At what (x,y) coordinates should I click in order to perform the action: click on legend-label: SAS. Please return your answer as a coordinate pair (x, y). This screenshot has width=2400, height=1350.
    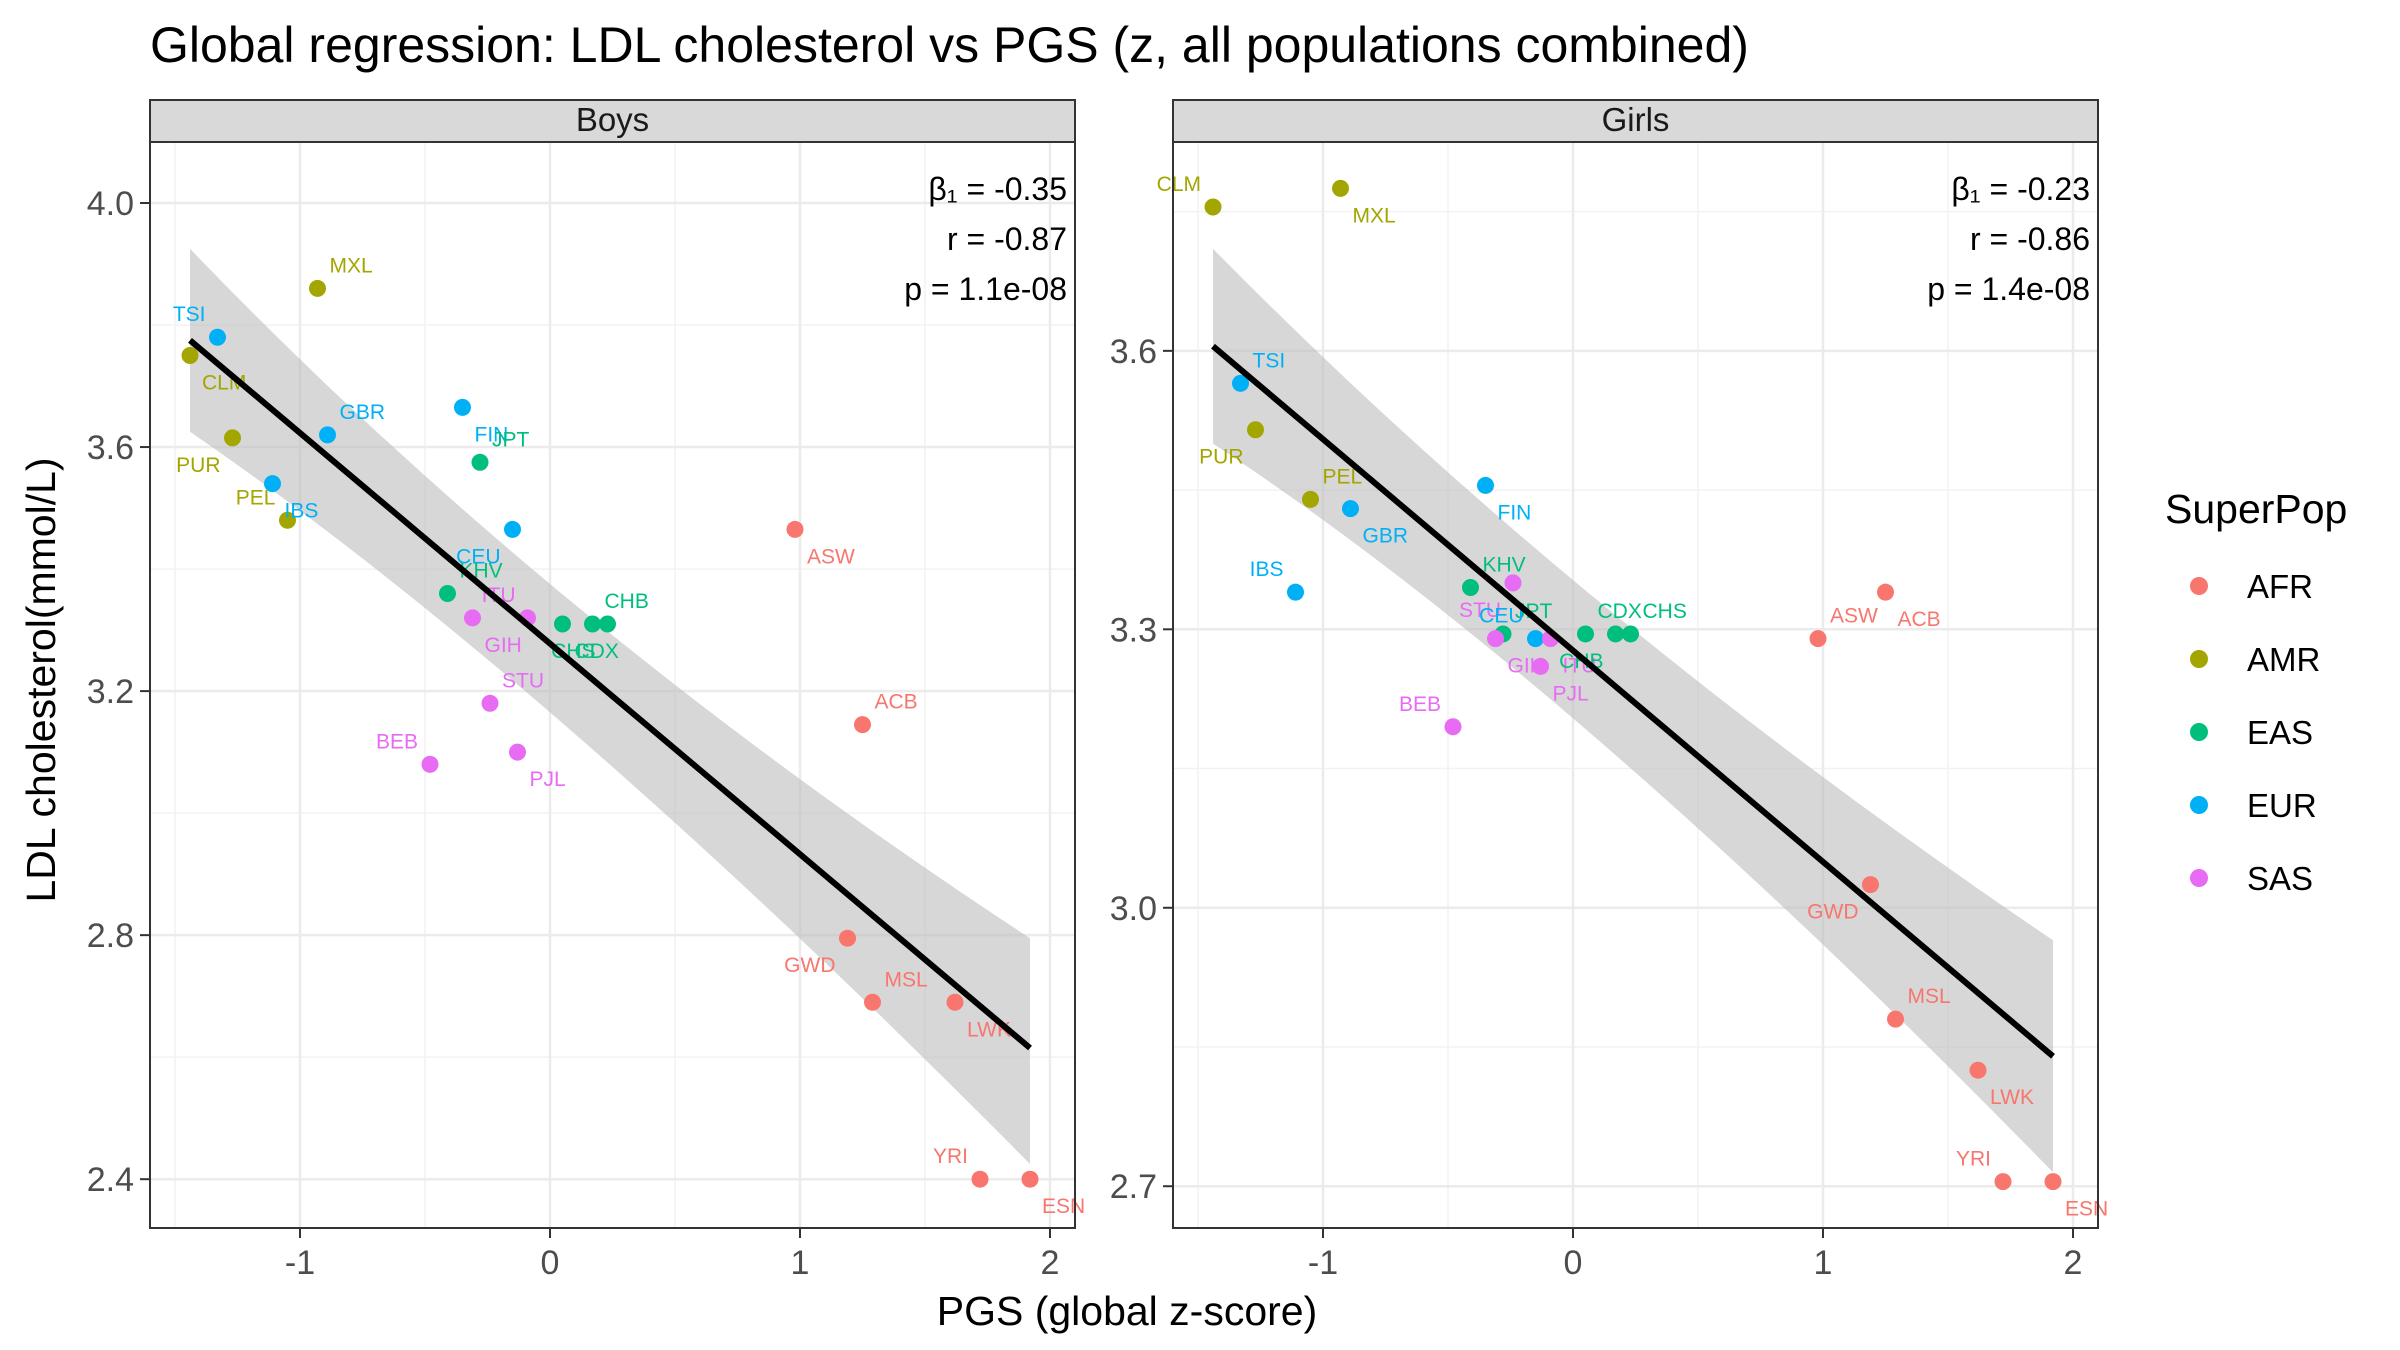
    Looking at the image, I should click on (2280, 878).